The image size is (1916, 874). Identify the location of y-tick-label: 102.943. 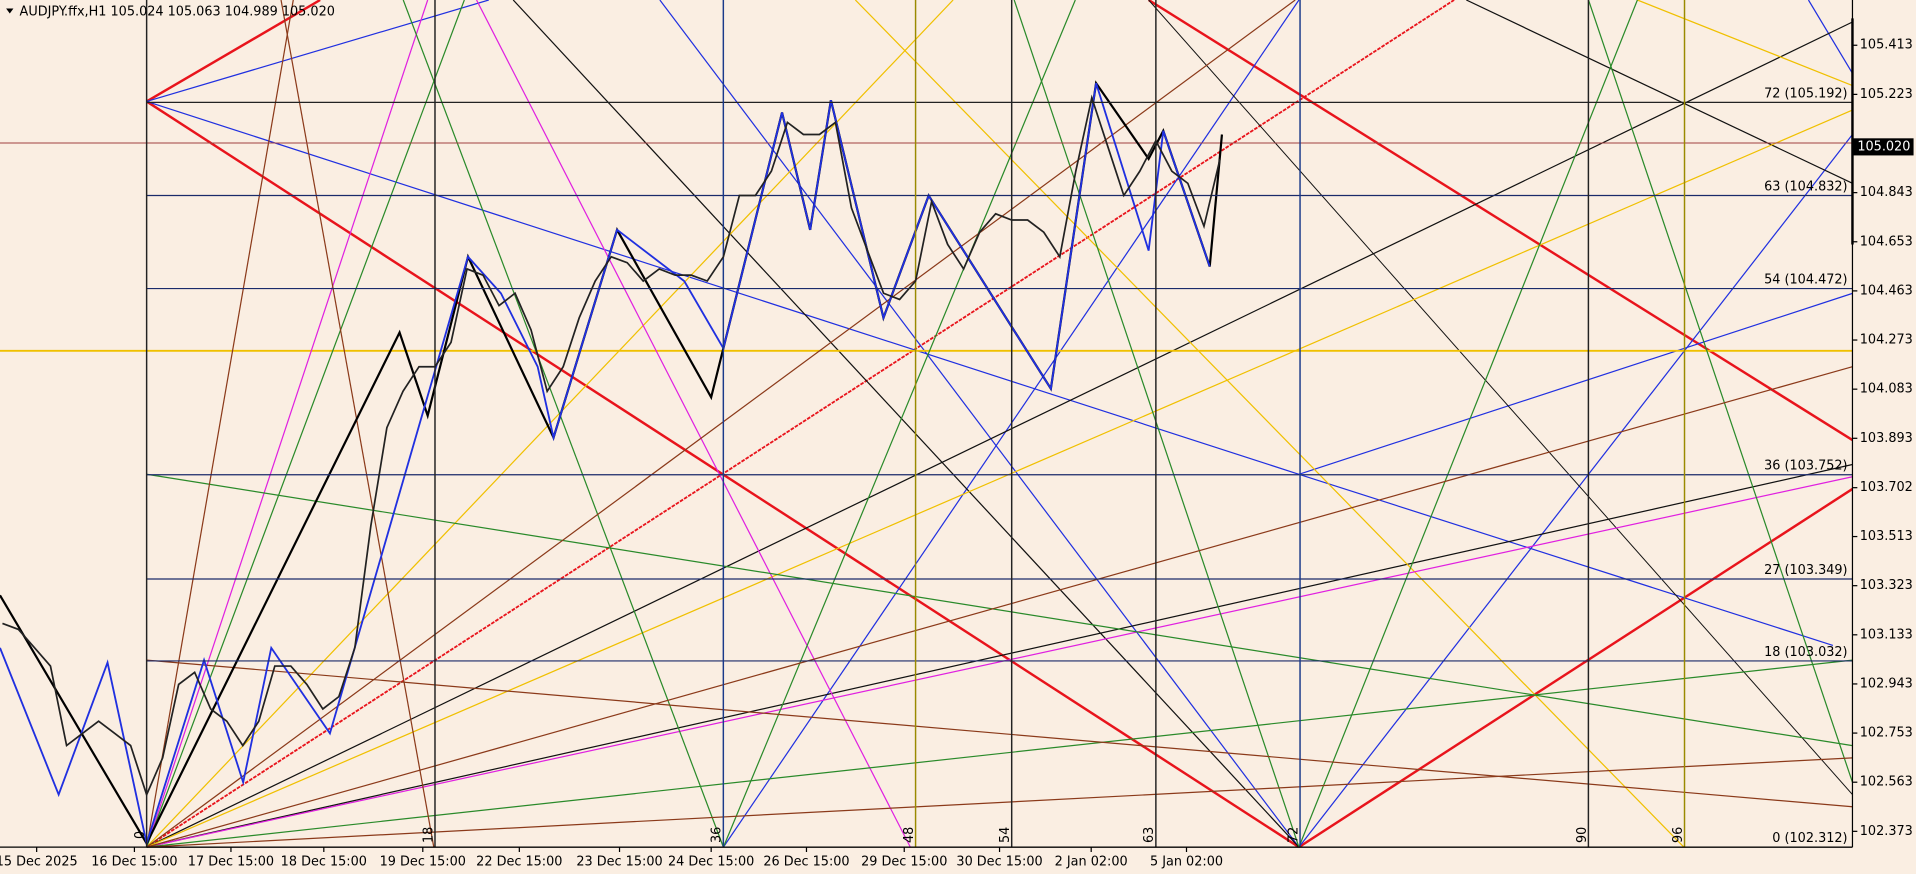
(1886, 683).